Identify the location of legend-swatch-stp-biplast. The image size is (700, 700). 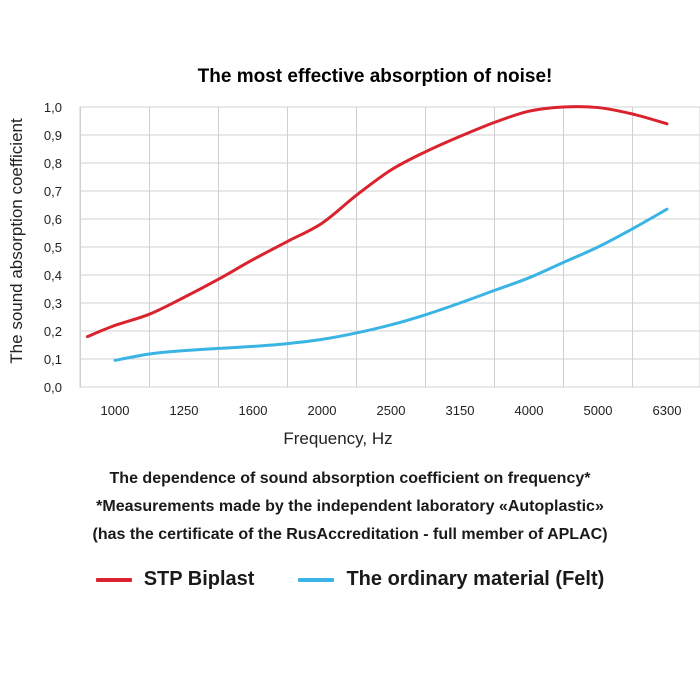
(113, 579).